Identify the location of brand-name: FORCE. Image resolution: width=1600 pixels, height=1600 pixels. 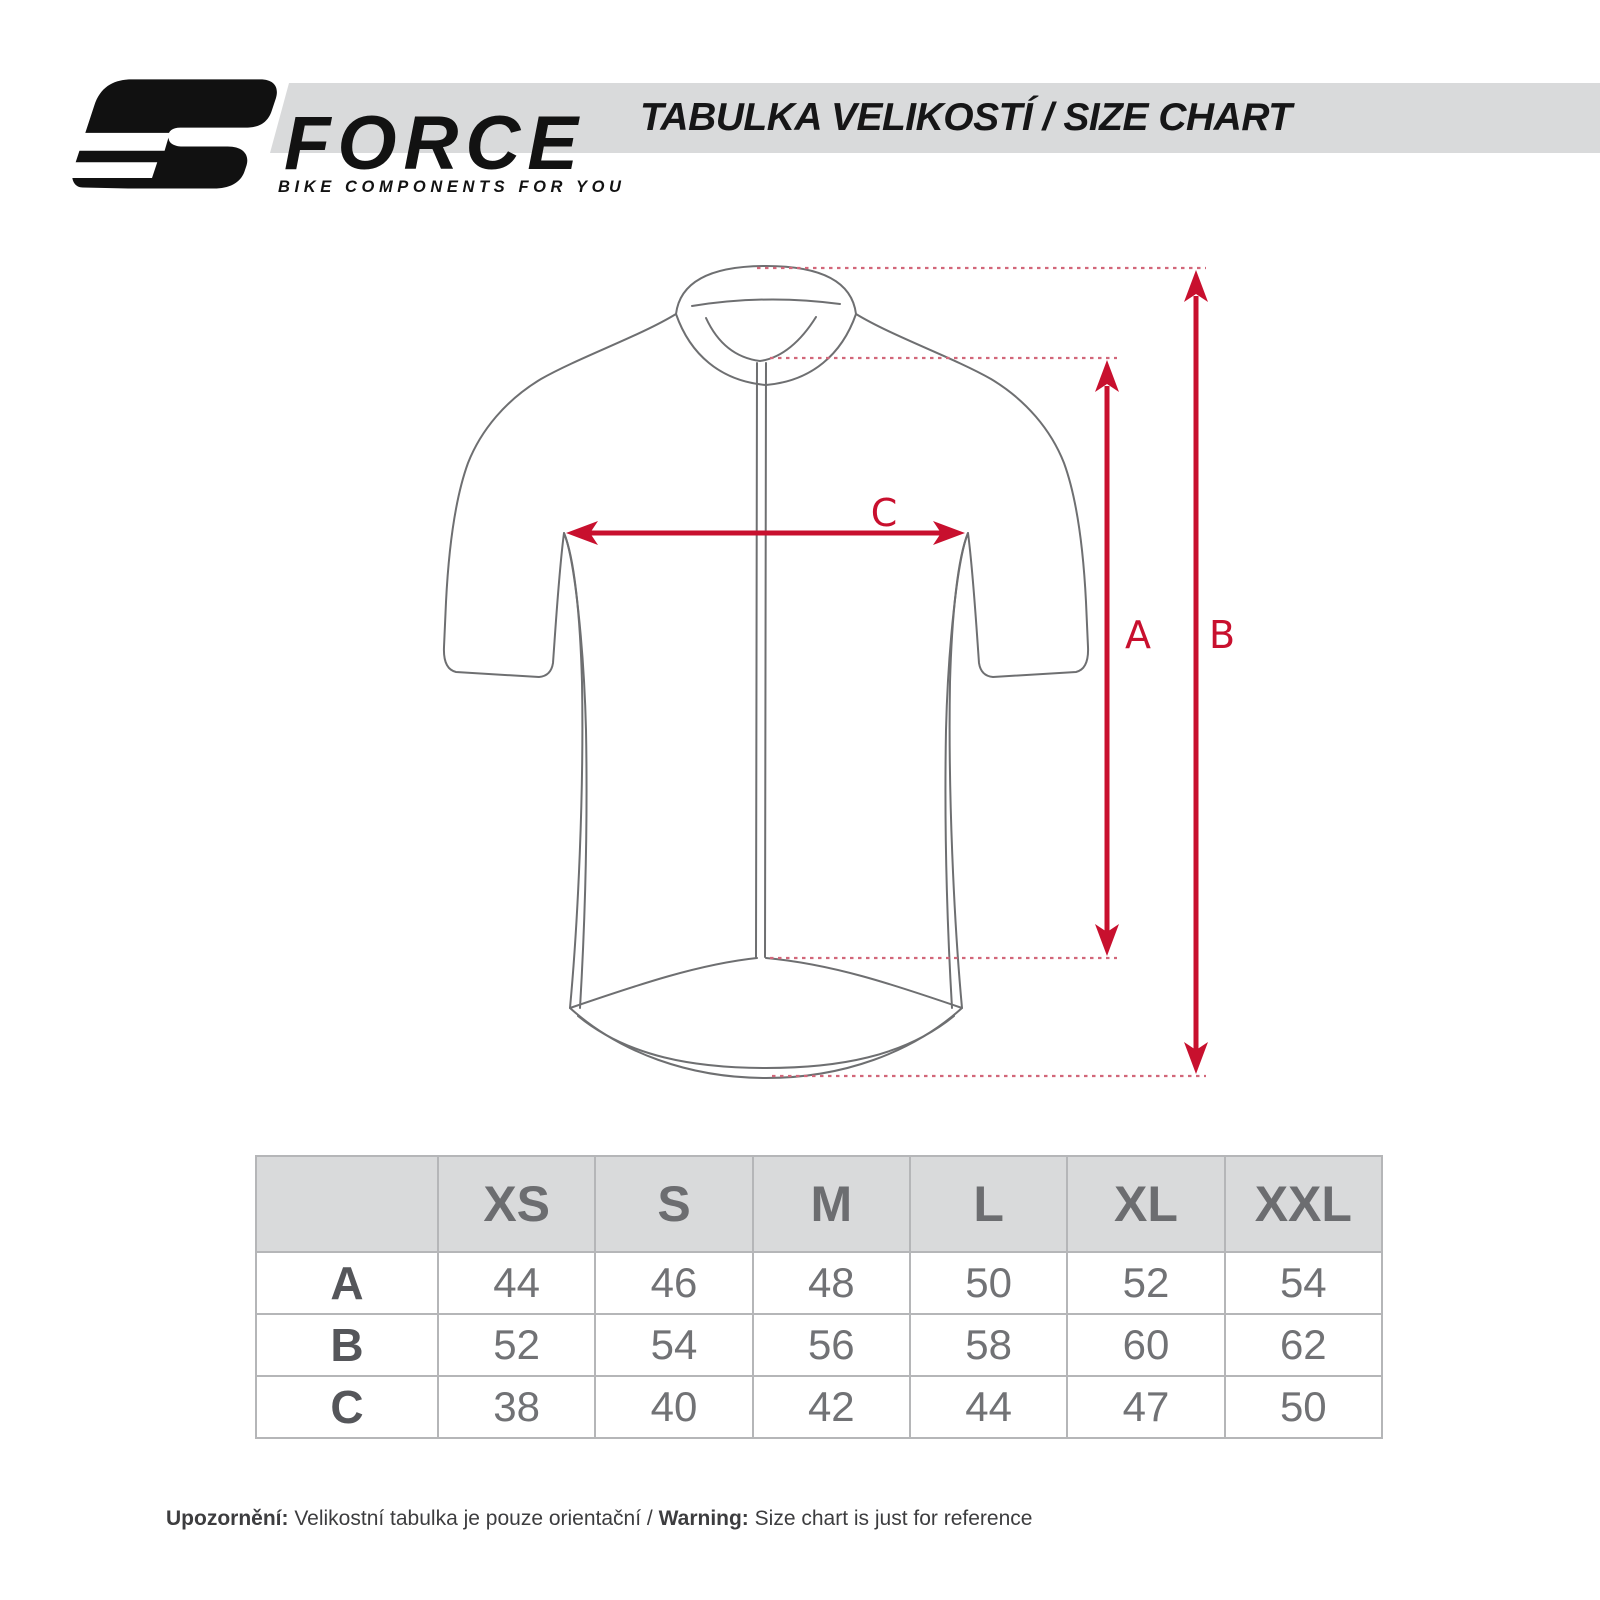
(434, 143).